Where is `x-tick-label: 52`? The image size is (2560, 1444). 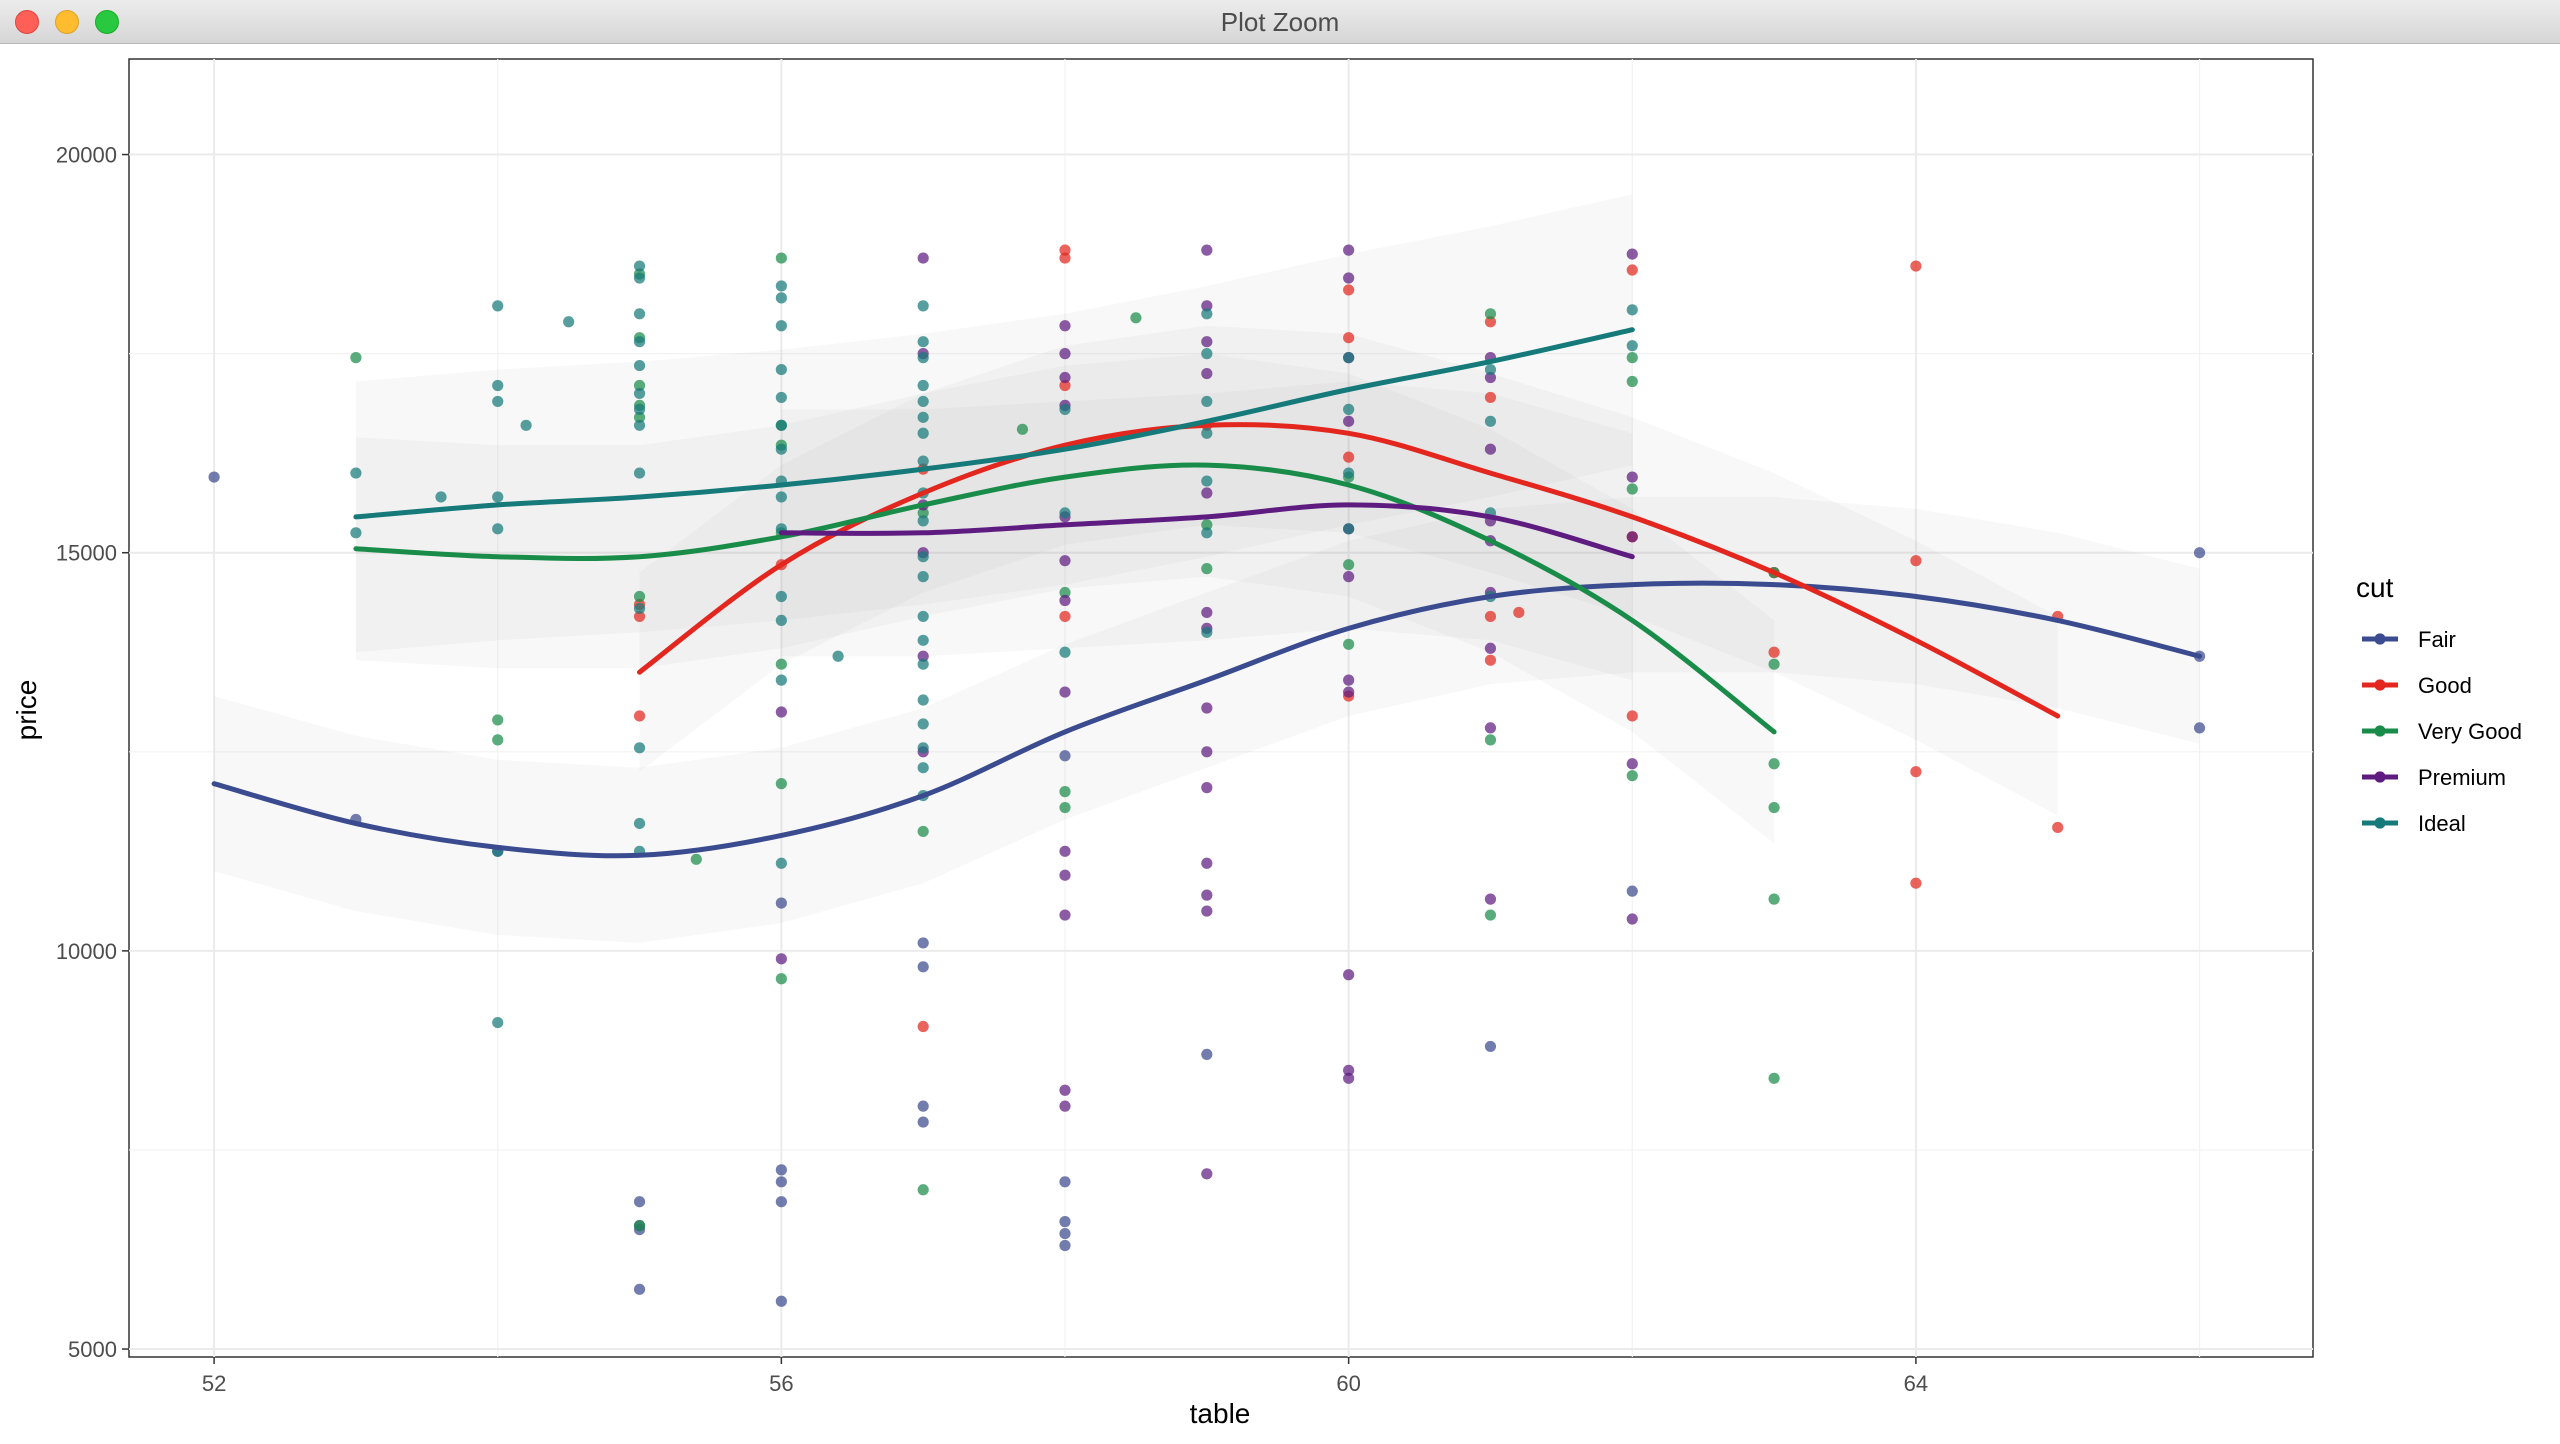 x-tick-label: 52 is located at coordinates (214, 1383).